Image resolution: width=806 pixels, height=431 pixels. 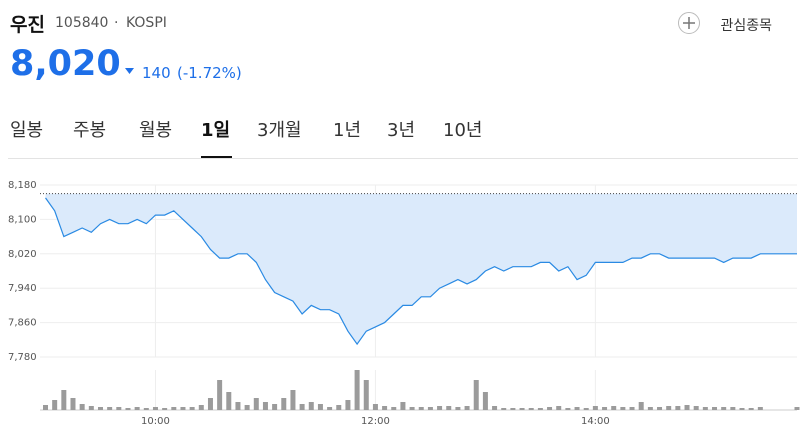 I want to click on tab: 3년, so click(x=401, y=130).